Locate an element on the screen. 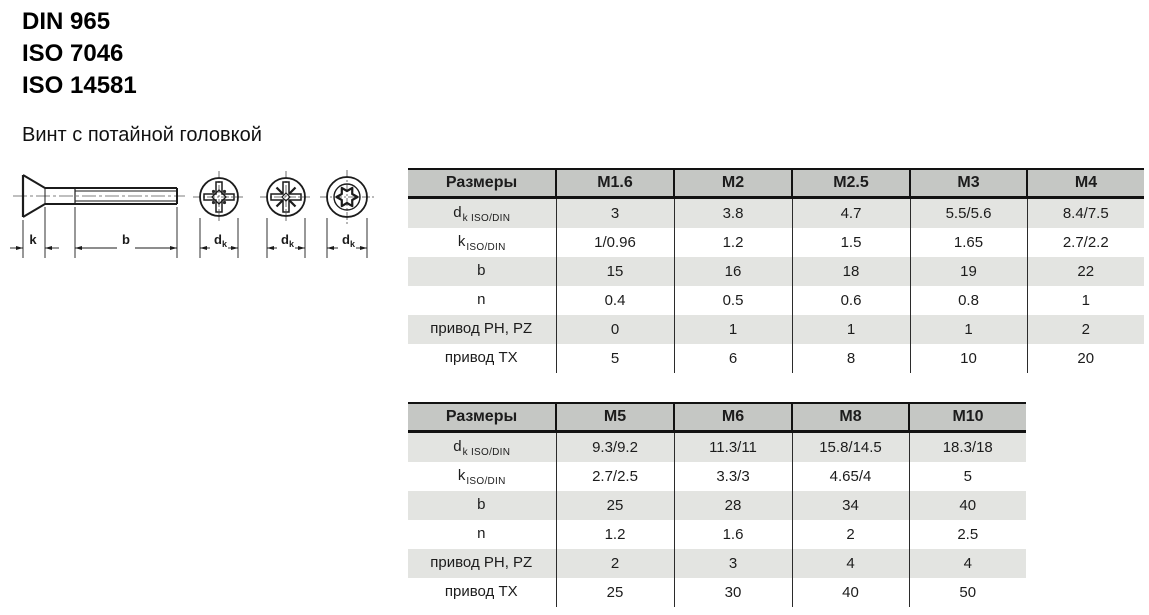 This screenshot has height=615, width=1149. pozidriv-recess-icon is located at coordinates (286, 197).